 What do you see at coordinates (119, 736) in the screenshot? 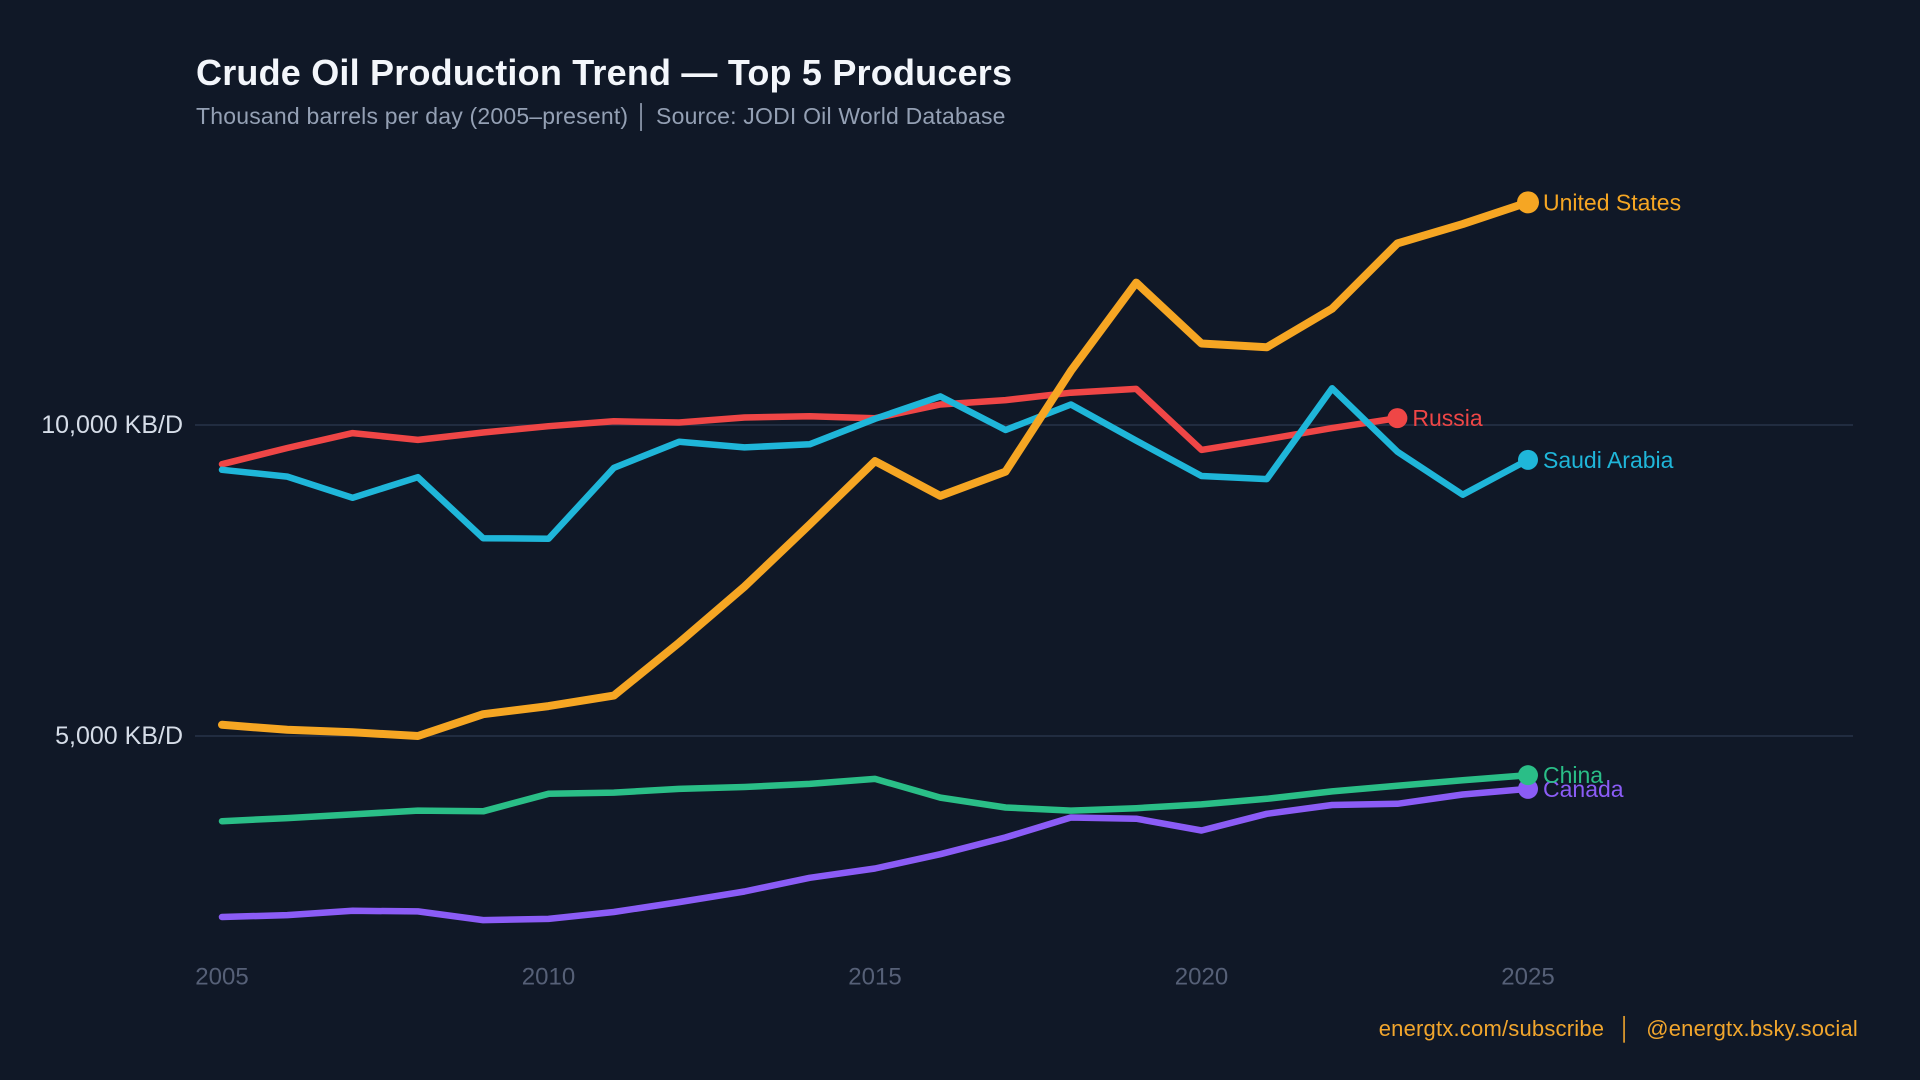
I see `y-axis-label-5000: 5,000 KB/D` at bounding box center [119, 736].